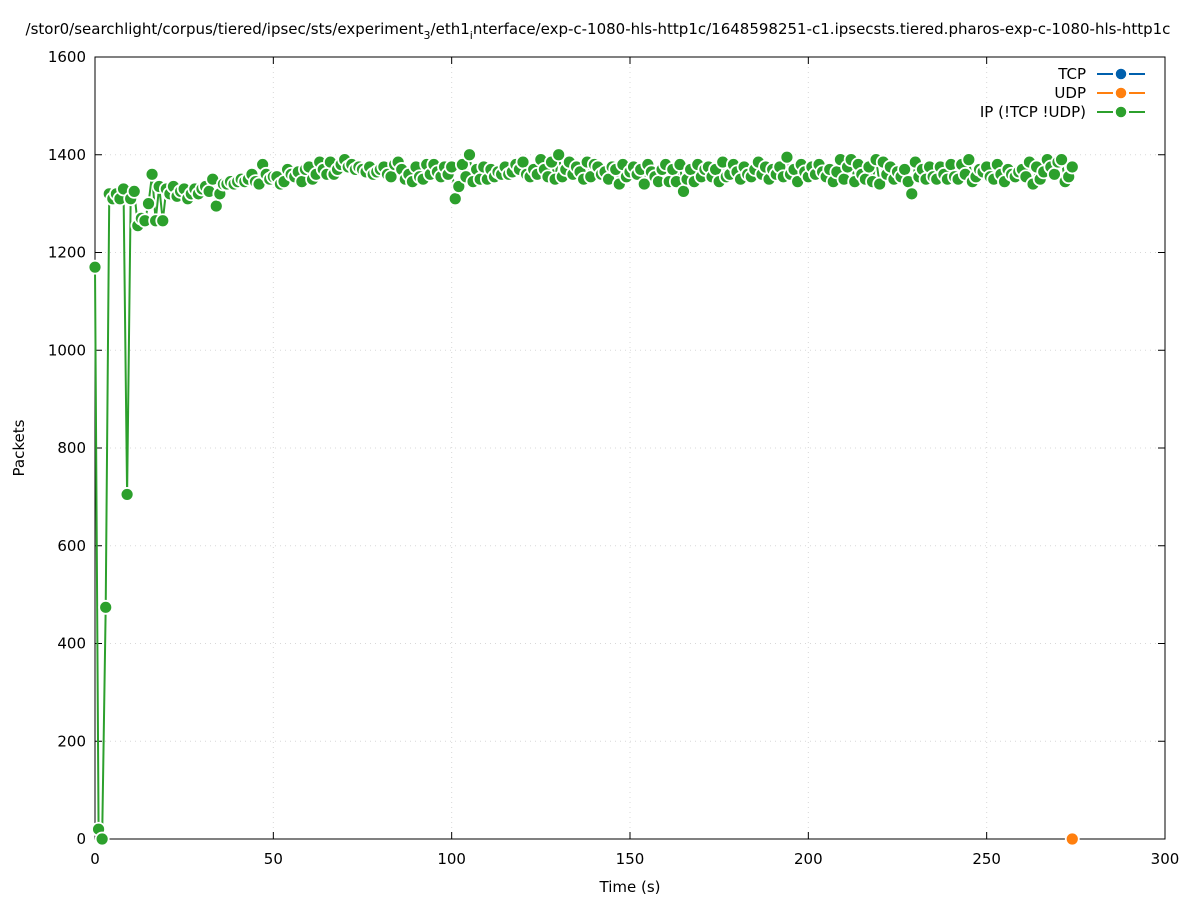 This screenshot has width=1197, height=900. What do you see at coordinates (808, 859) in the screenshot?
I see `x-tick-label: 200` at bounding box center [808, 859].